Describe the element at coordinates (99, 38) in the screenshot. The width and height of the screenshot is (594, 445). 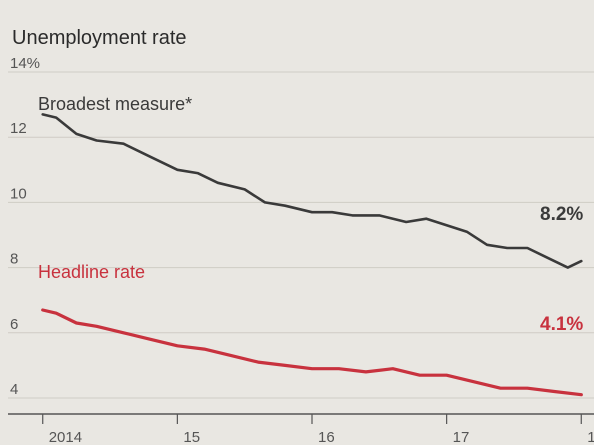
I see `chart-title: Unemployment rate` at that location.